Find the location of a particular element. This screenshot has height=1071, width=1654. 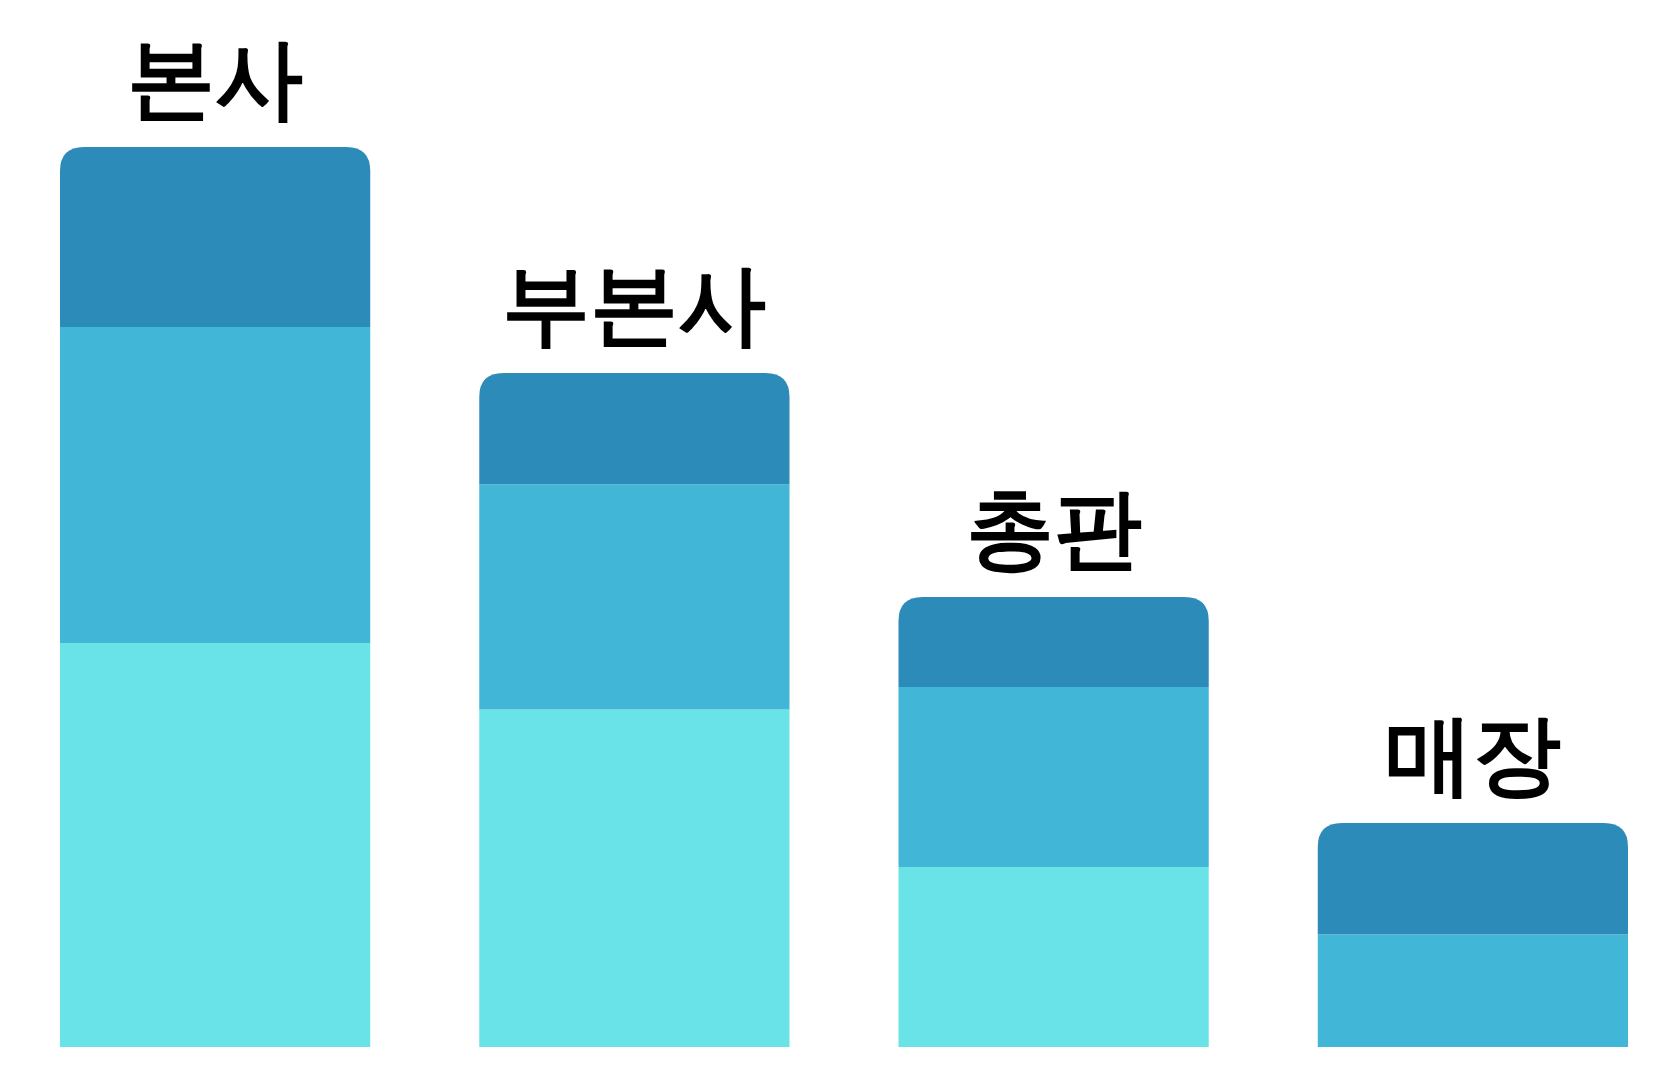

x-tick-label: 총판 is located at coordinates (1053, 528).